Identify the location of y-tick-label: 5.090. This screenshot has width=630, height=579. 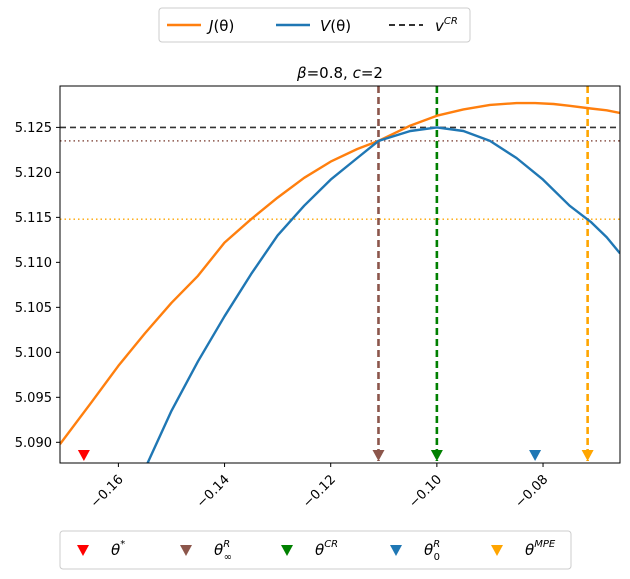
(33, 443).